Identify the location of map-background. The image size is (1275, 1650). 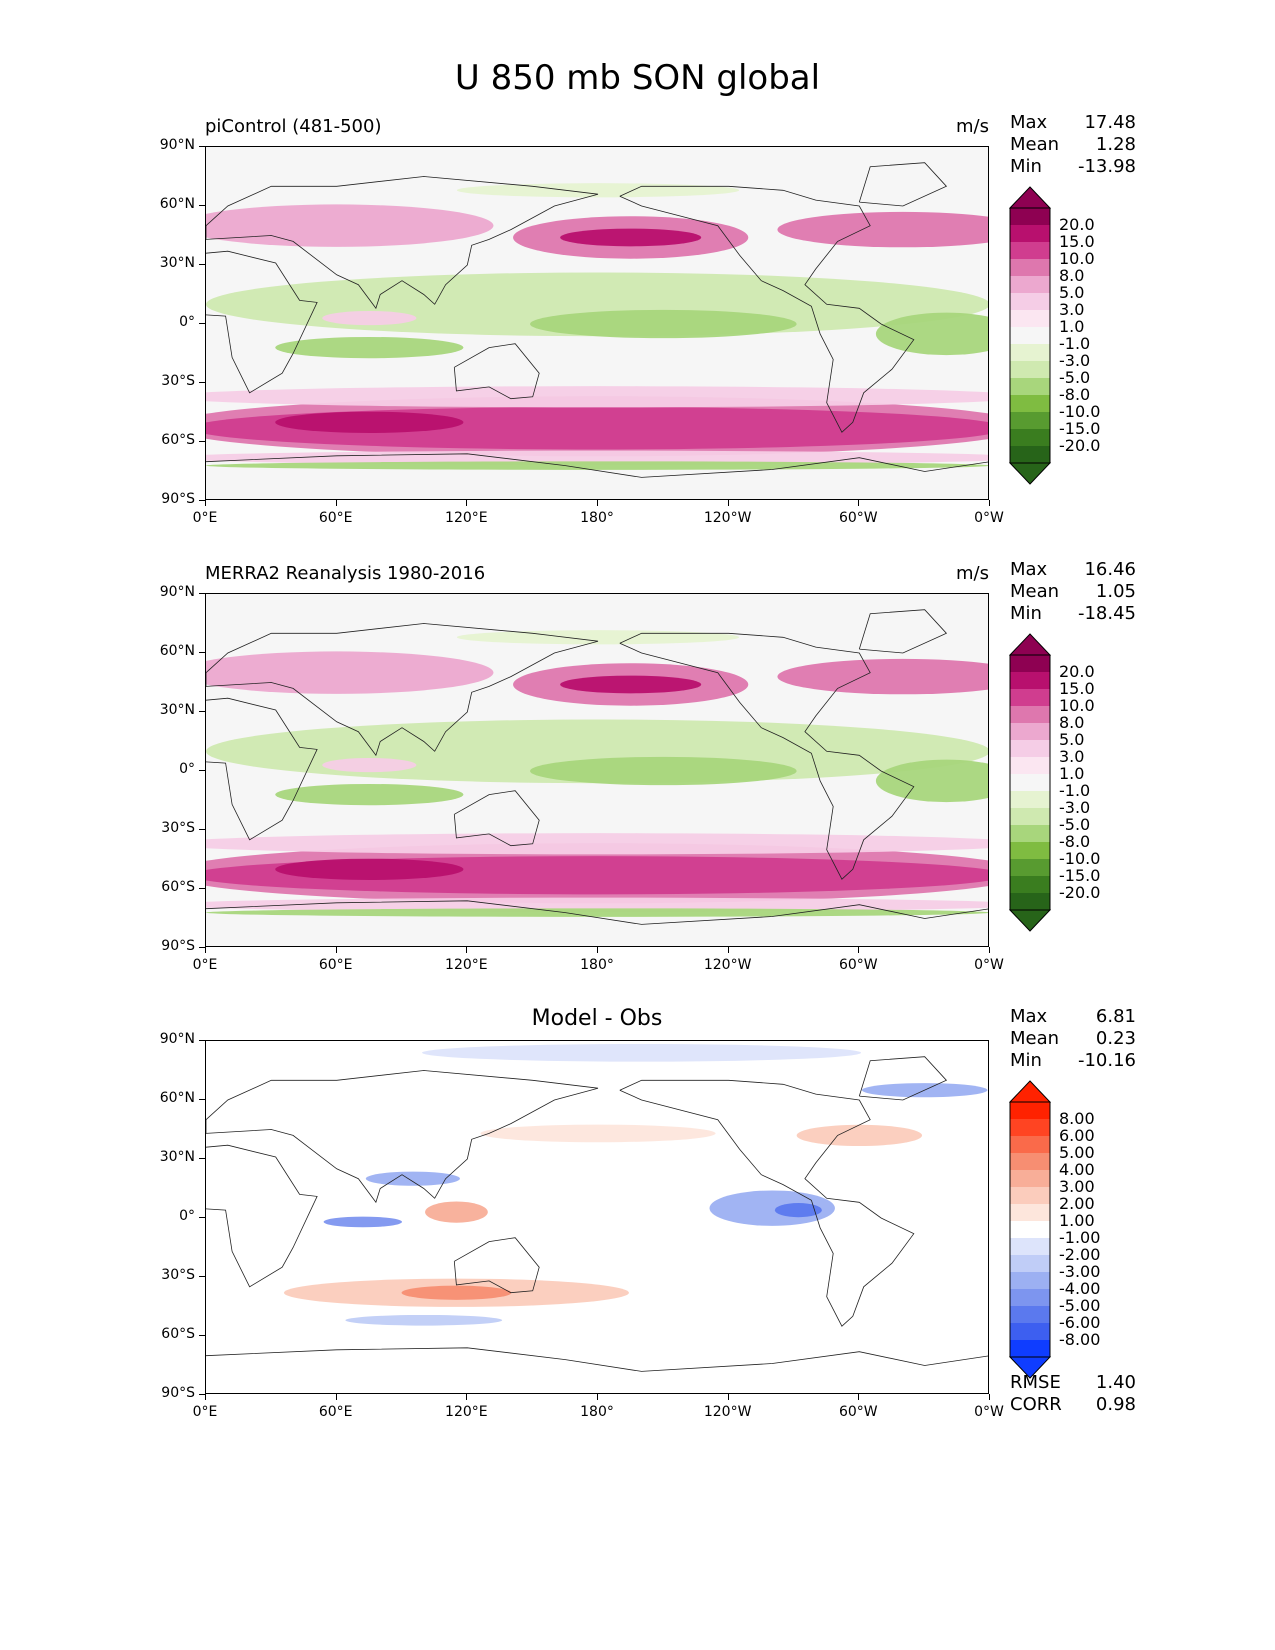
(597, 1217).